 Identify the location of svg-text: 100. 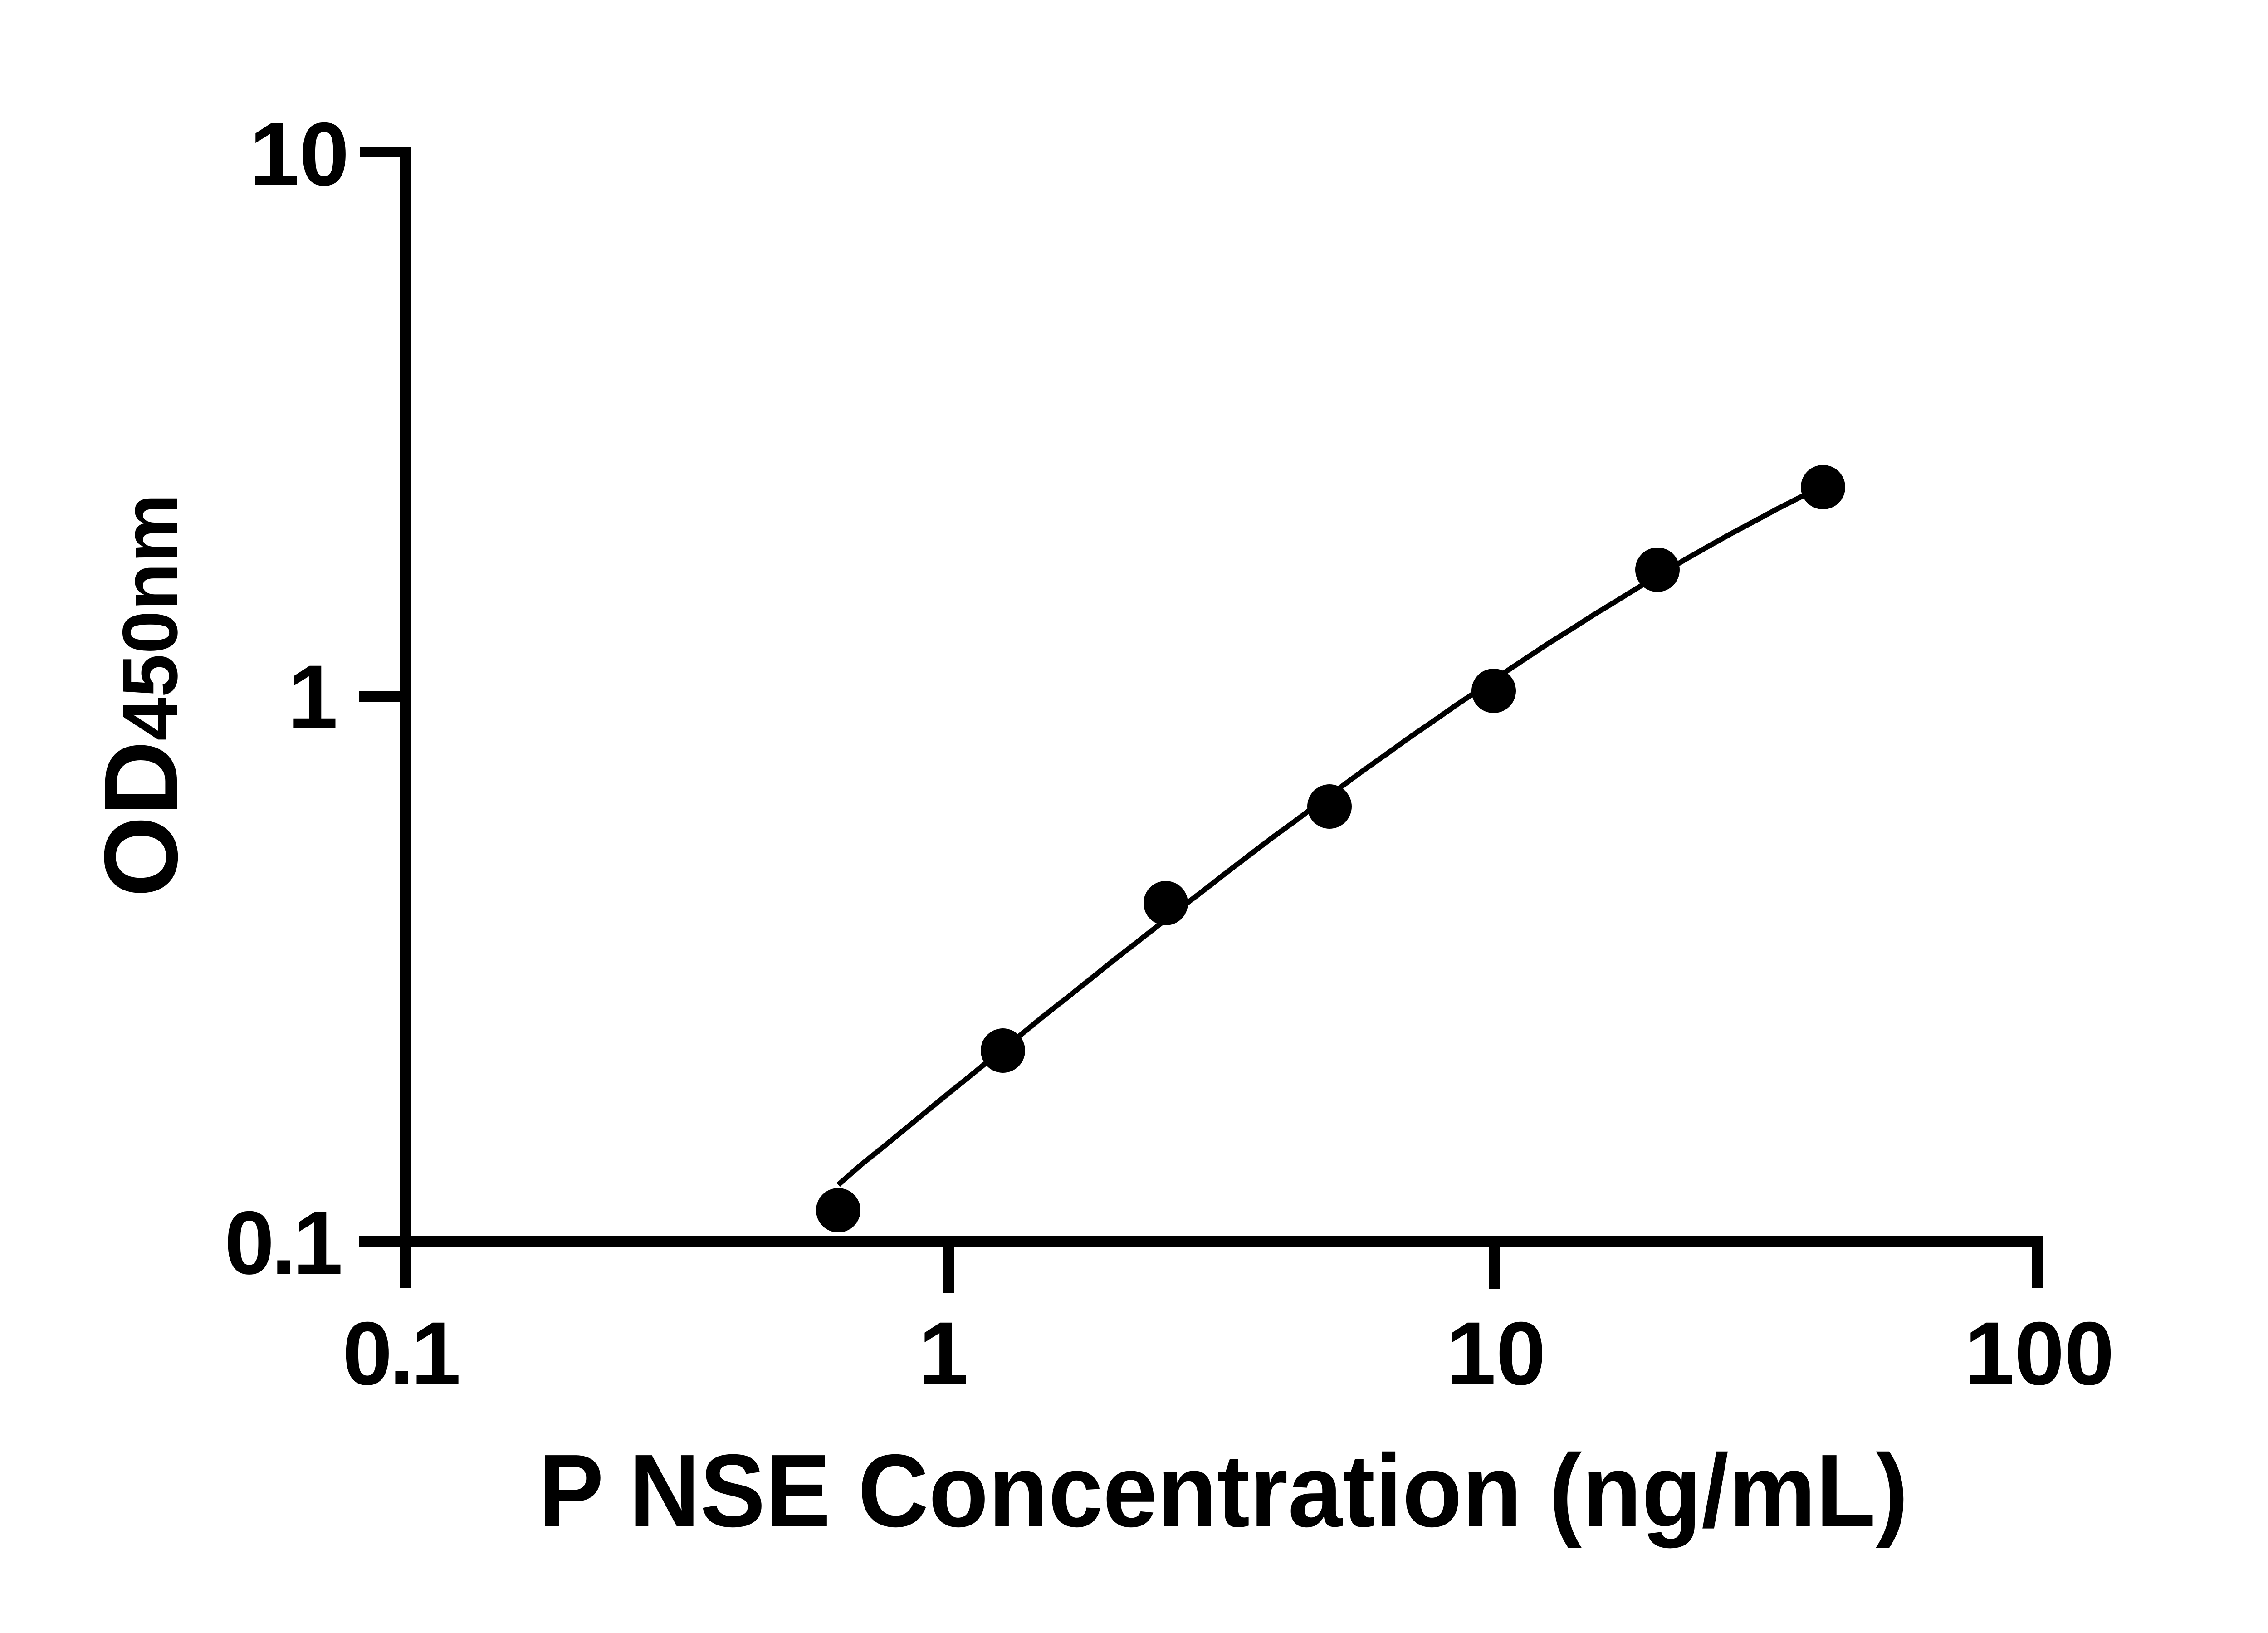
(2040, 1353).